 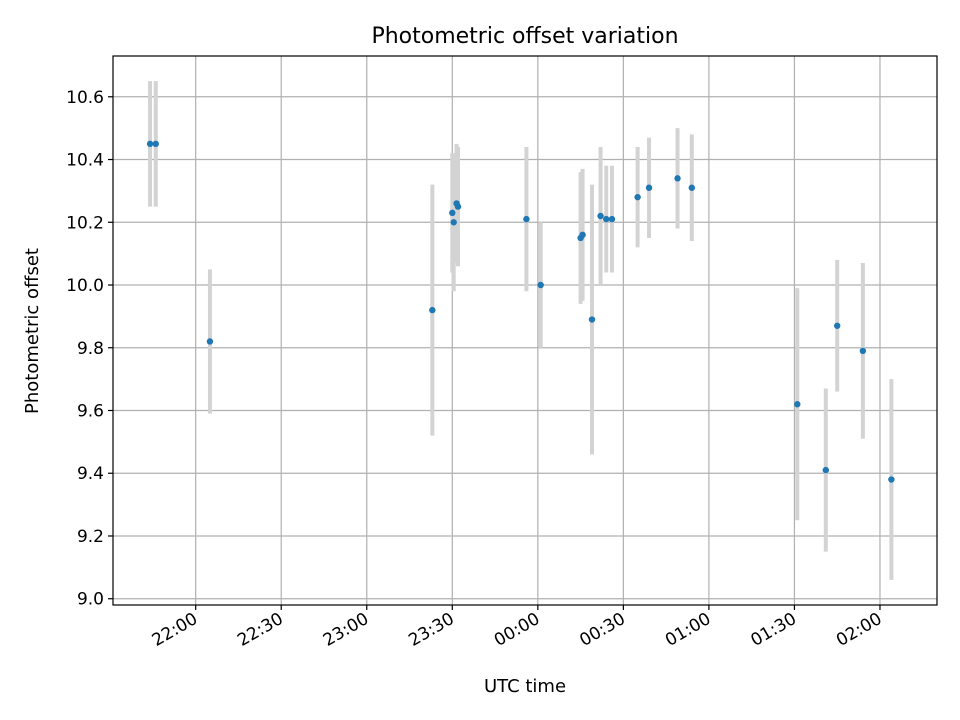 I want to click on y-tick-label: 9.2, so click(x=90, y=537).